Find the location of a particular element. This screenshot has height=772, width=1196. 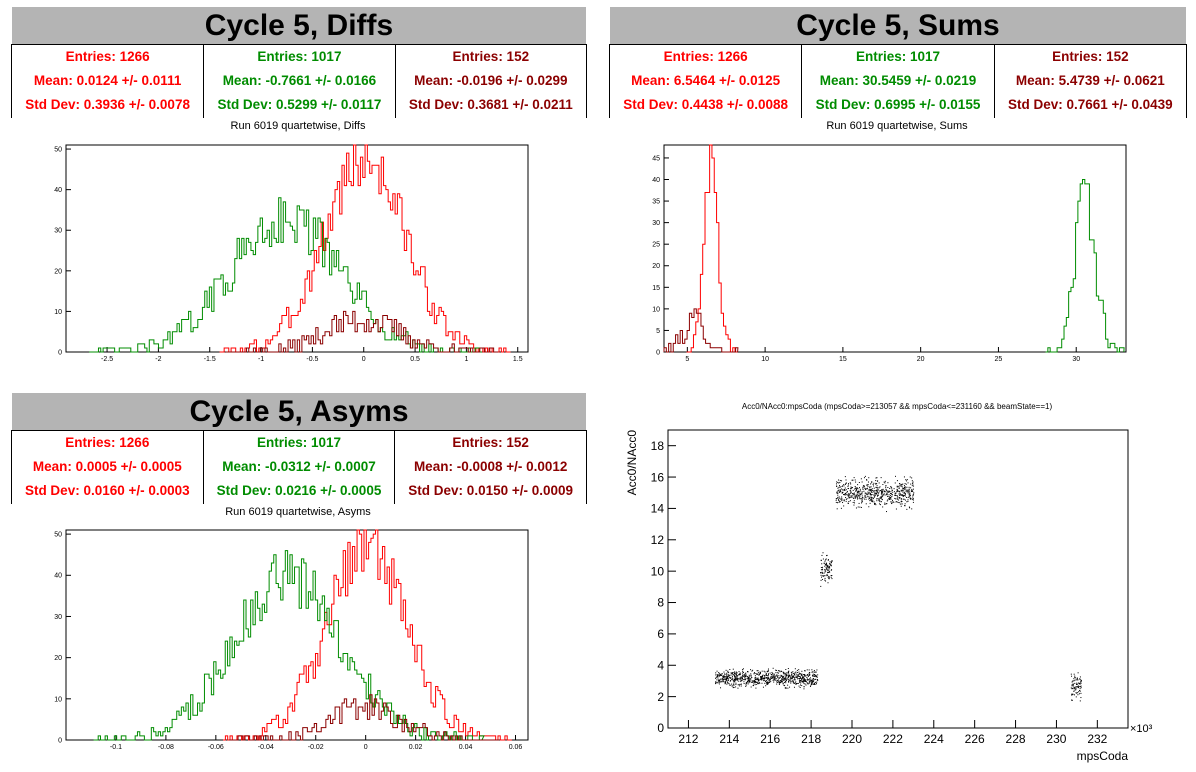

sums-histogram: 5 10 15 20 25 30 0 5 10 15 20 25 30 35 40 45 is located at coordinates (889, 253).